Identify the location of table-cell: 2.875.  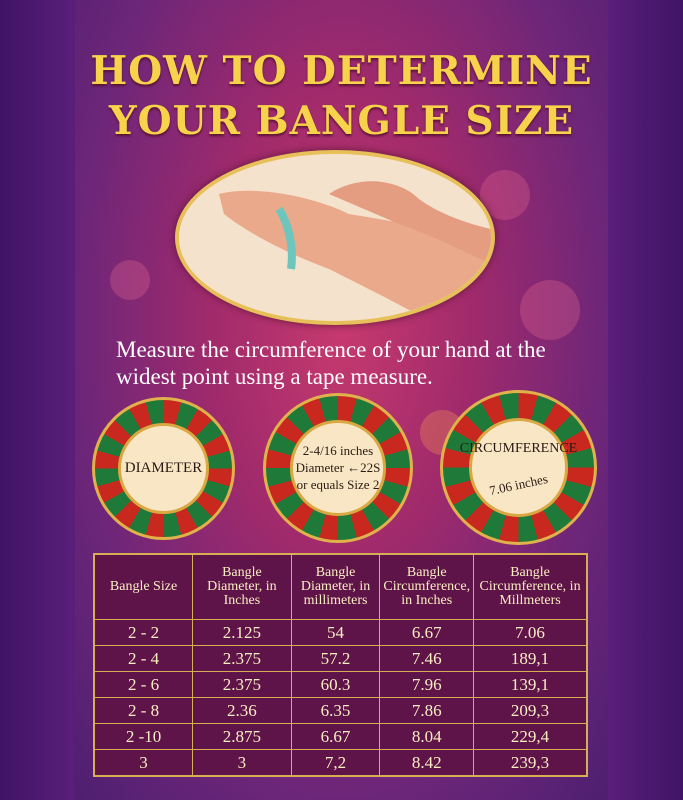
(242, 736).